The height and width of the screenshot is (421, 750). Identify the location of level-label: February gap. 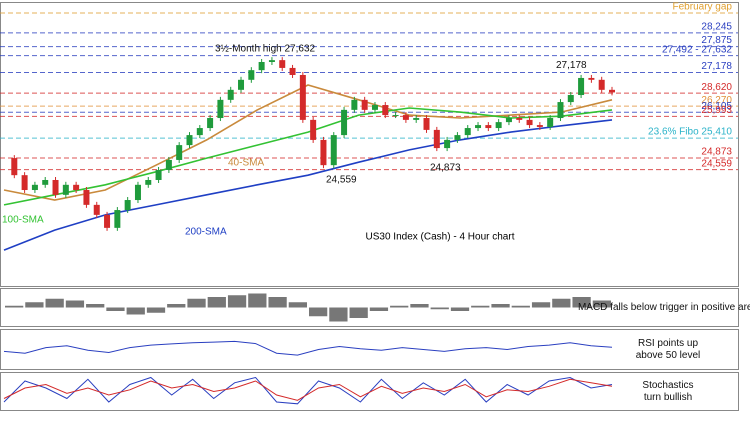
(703, 7).